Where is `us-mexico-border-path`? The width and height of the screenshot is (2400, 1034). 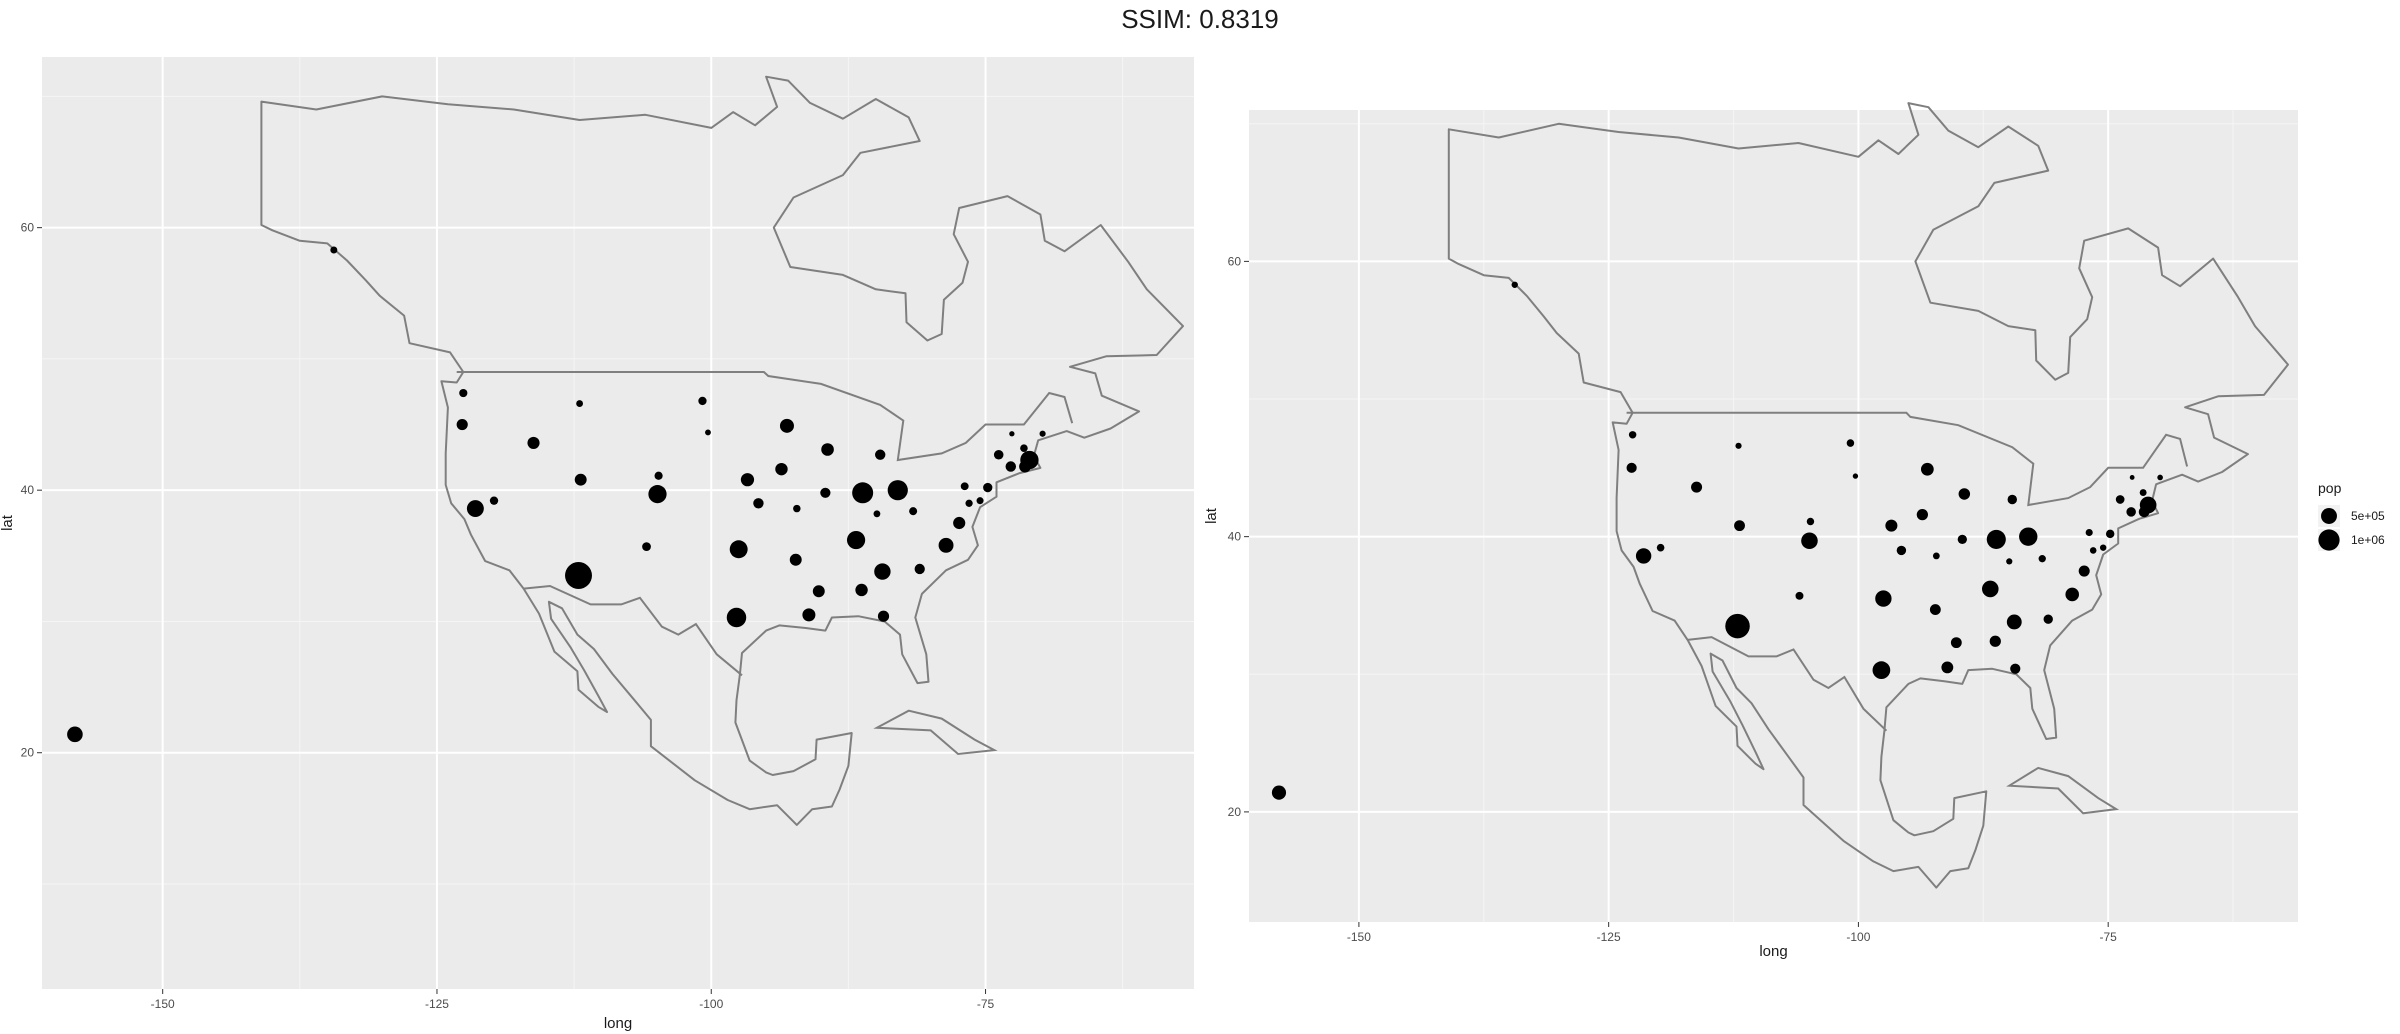
us-mexico-border-path is located at coordinates (1787, 684).